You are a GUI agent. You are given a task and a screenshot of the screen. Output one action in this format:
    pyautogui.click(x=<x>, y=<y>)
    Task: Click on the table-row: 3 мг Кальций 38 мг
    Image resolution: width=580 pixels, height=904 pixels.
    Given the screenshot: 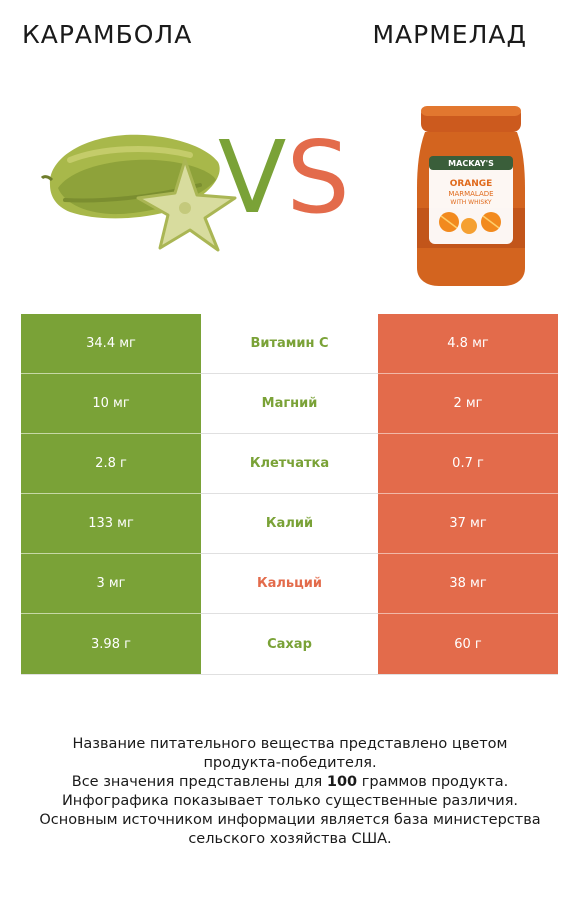 What is the action you would take?
    pyautogui.click(x=289, y=584)
    